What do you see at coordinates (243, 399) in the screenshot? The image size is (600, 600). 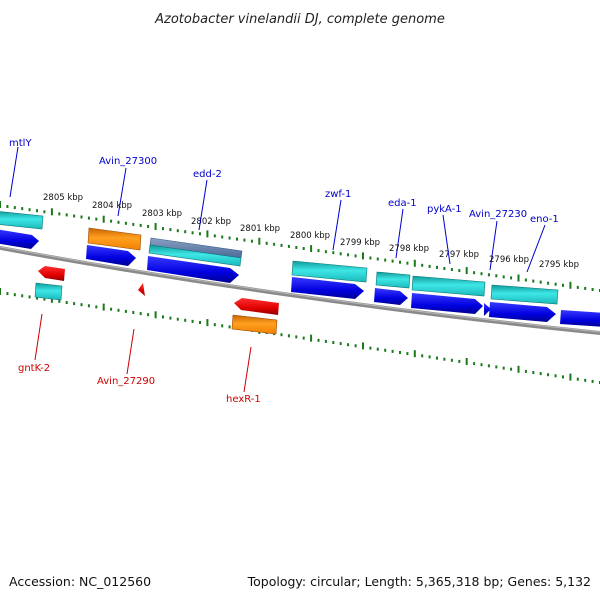 I see `gene-label-hexr-1: hexR-1` at bounding box center [243, 399].